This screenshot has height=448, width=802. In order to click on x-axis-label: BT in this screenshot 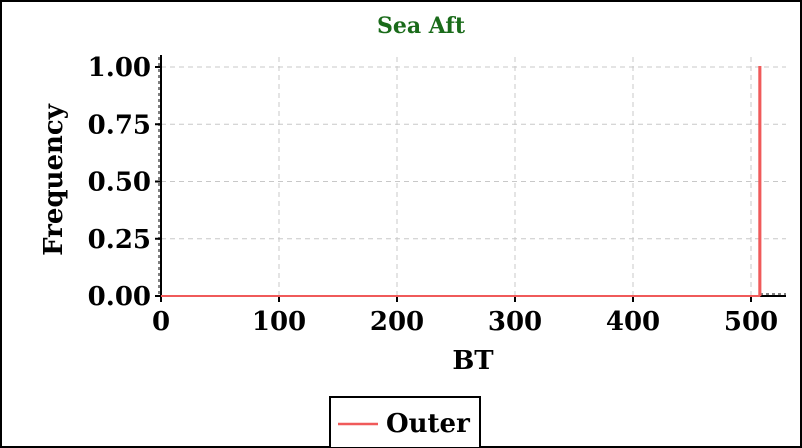, I will do `click(473, 361)`.